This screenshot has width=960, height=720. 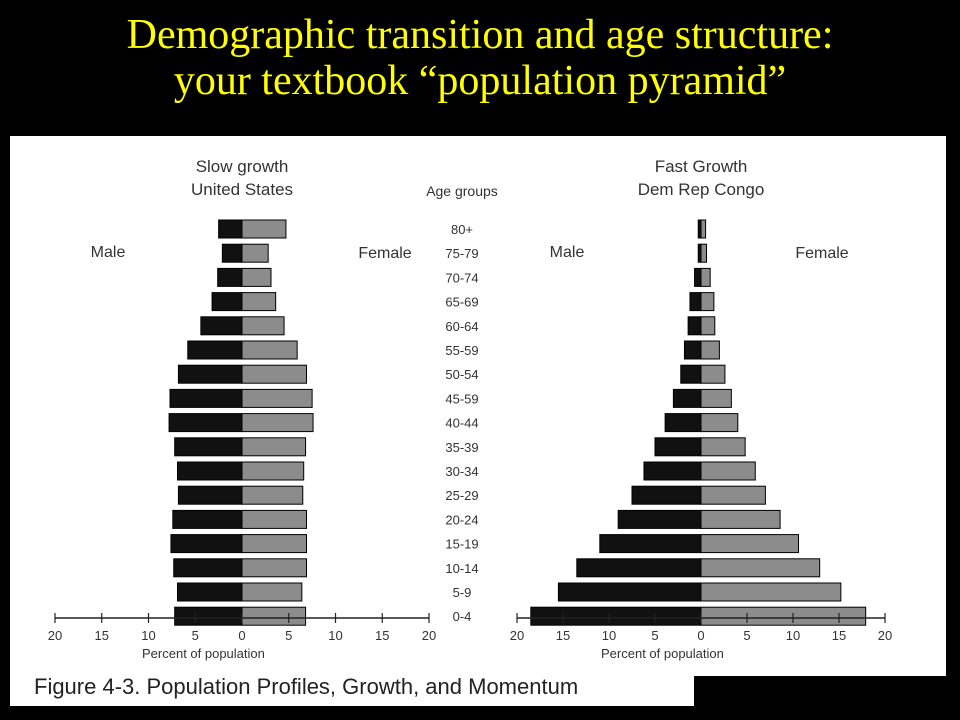 I want to click on chart-1-male-label: Male, so click(x=567, y=252).